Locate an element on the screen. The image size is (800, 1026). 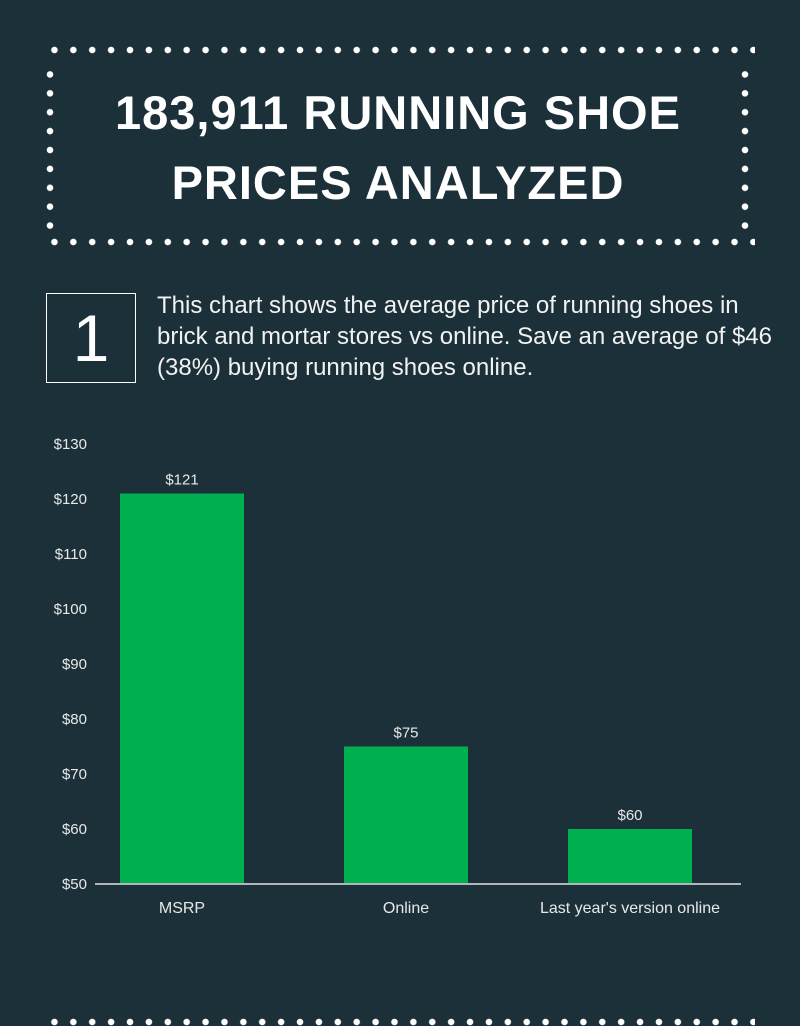
title-border-left is located at coordinates (50, 150).